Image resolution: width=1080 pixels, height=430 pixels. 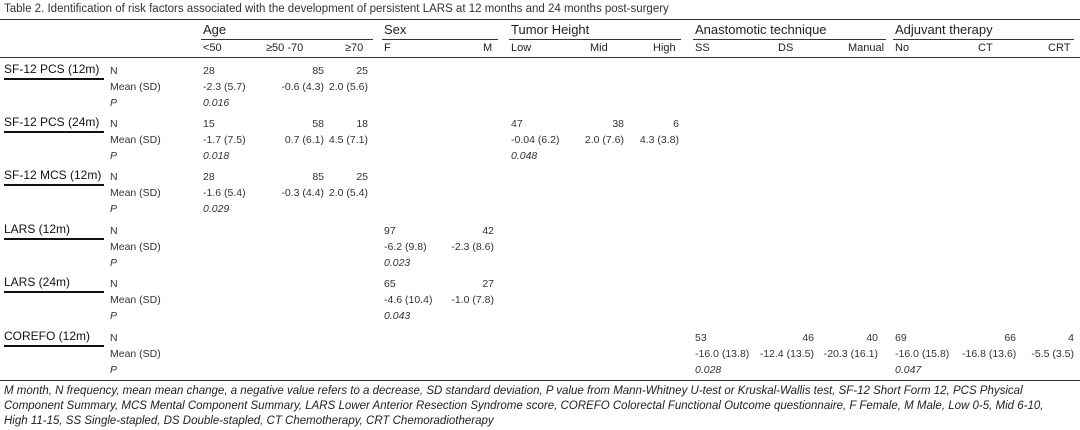 What do you see at coordinates (701, 338) in the screenshot?
I see `cell-n: 53` at bounding box center [701, 338].